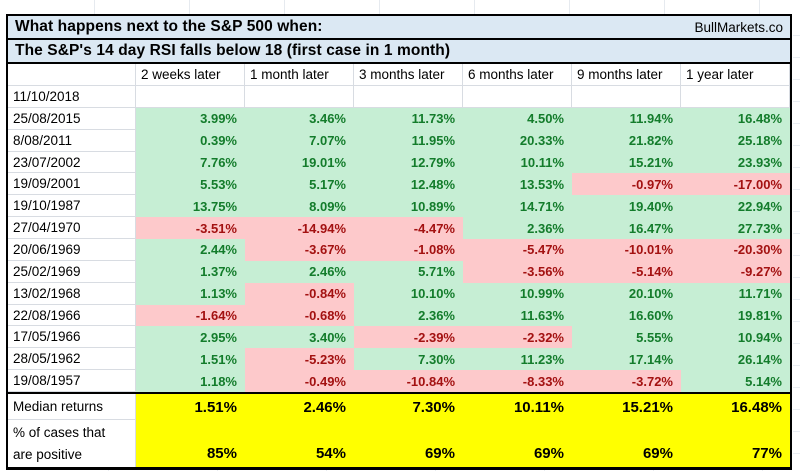 The height and width of the screenshot is (471, 800). What do you see at coordinates (408, 75) in the screenshot?
I see `column-header: 3 months later` at bounding box center [408, 75].